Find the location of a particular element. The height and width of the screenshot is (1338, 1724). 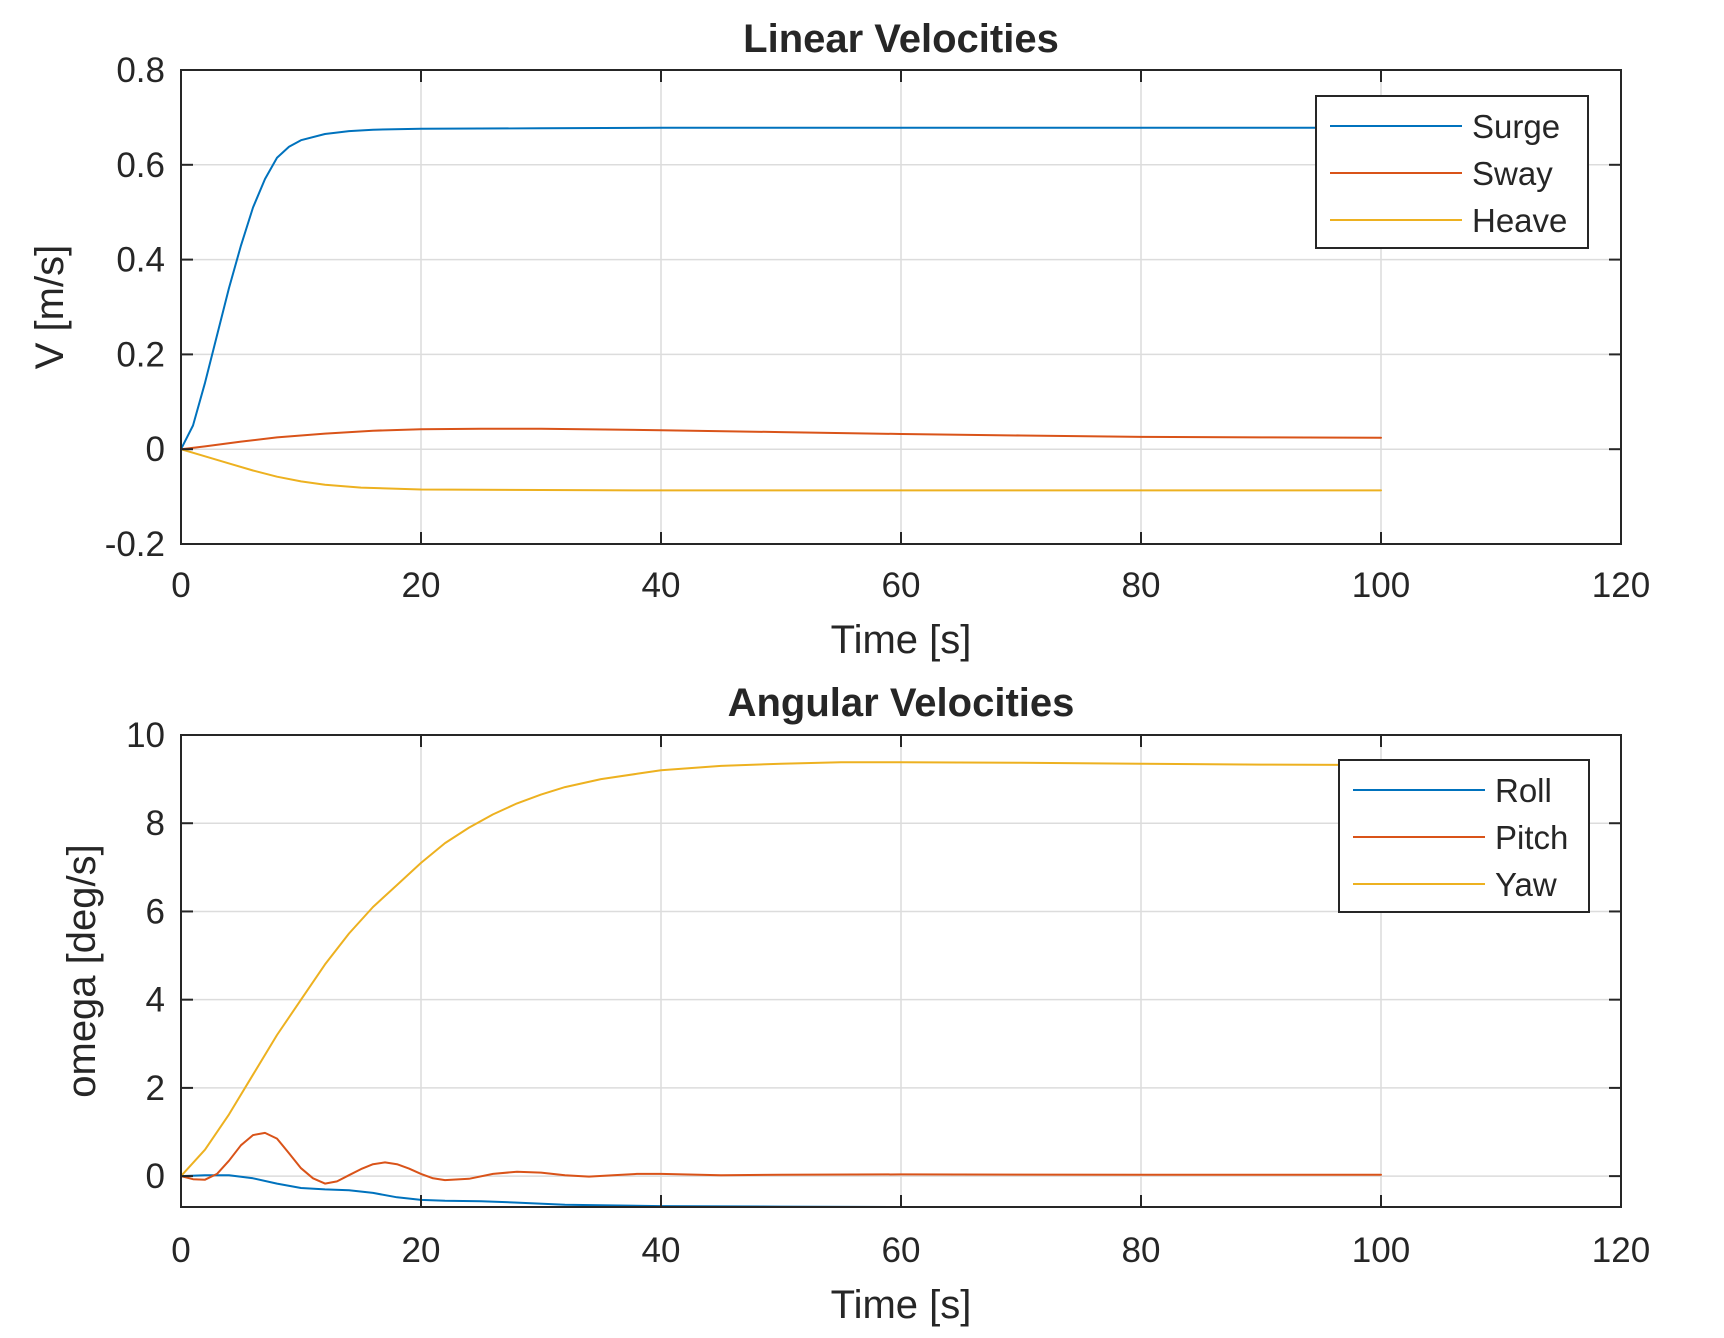

legend-label: Sway is located at coordinates (1512, 173).